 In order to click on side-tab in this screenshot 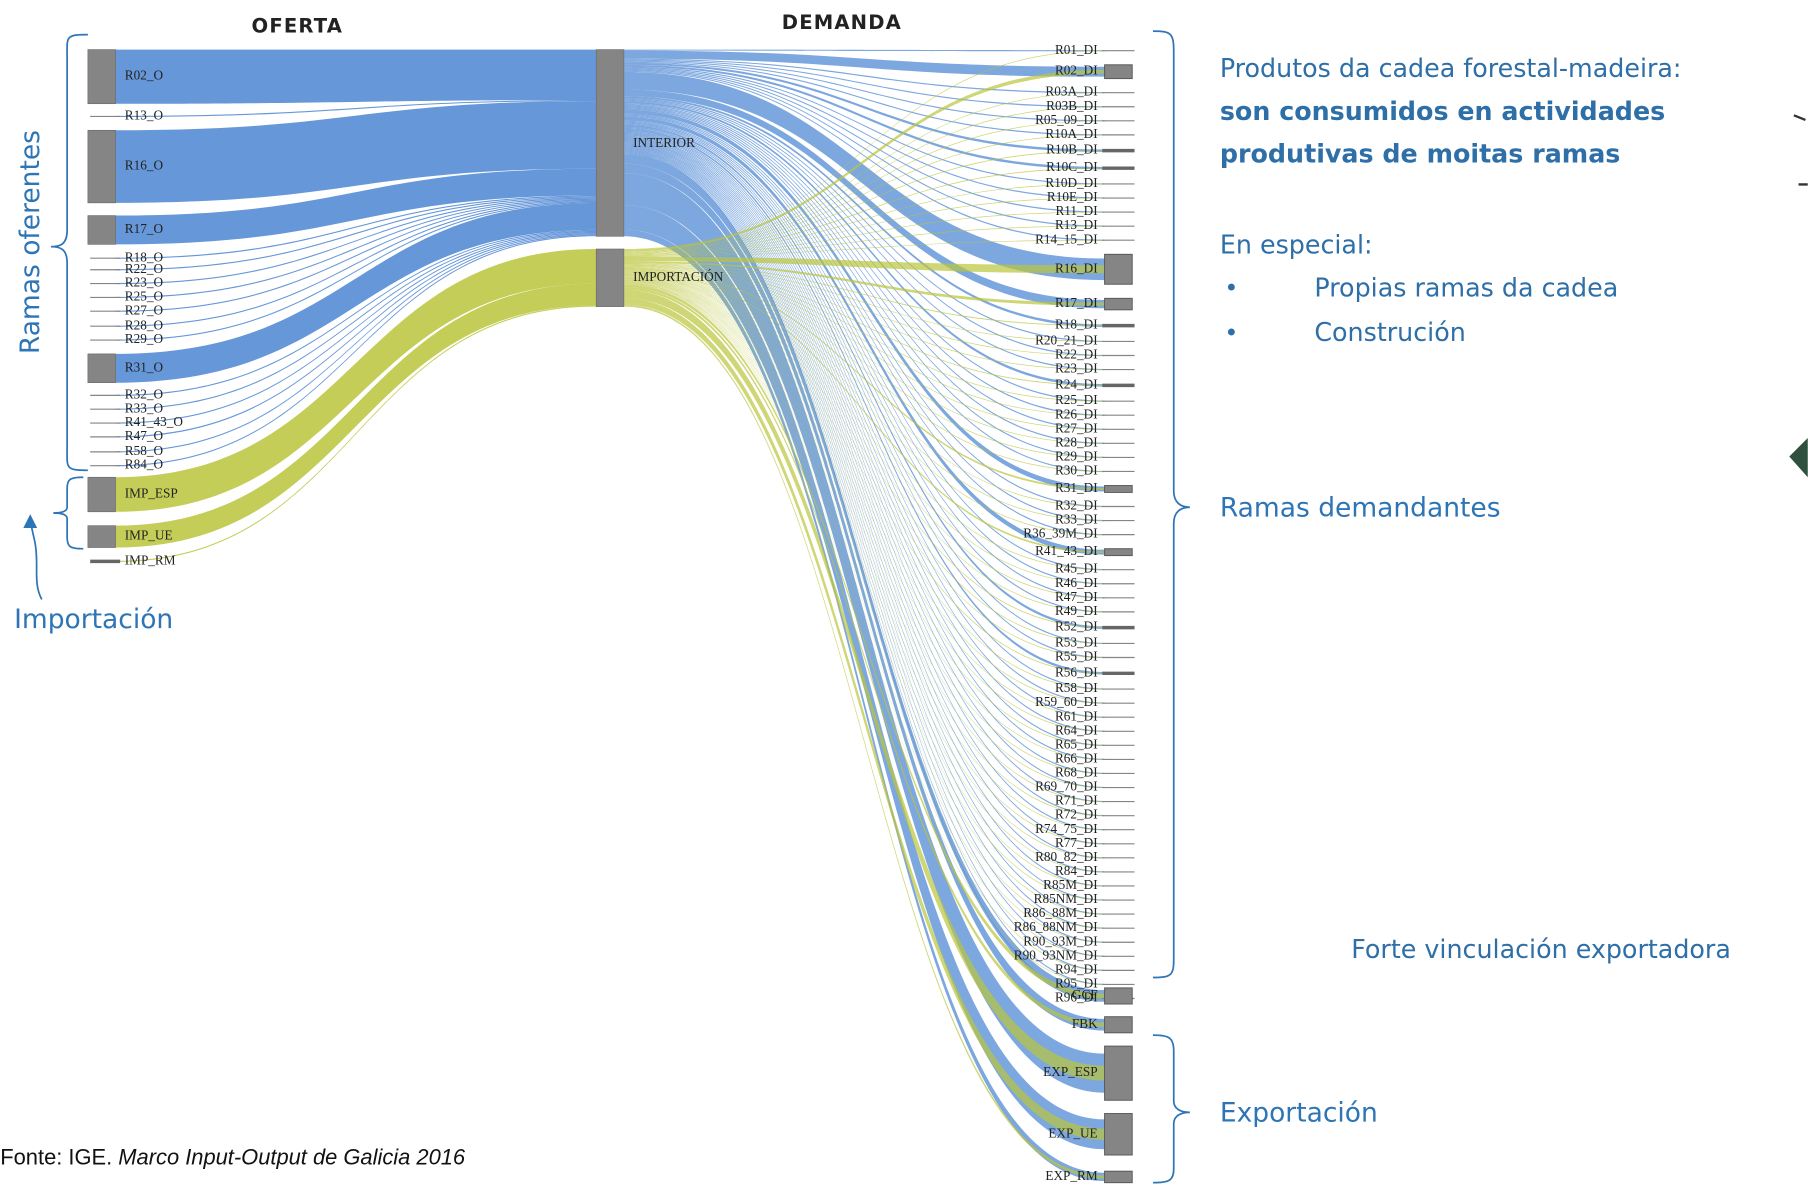, I will do `click(1798, 458)`.